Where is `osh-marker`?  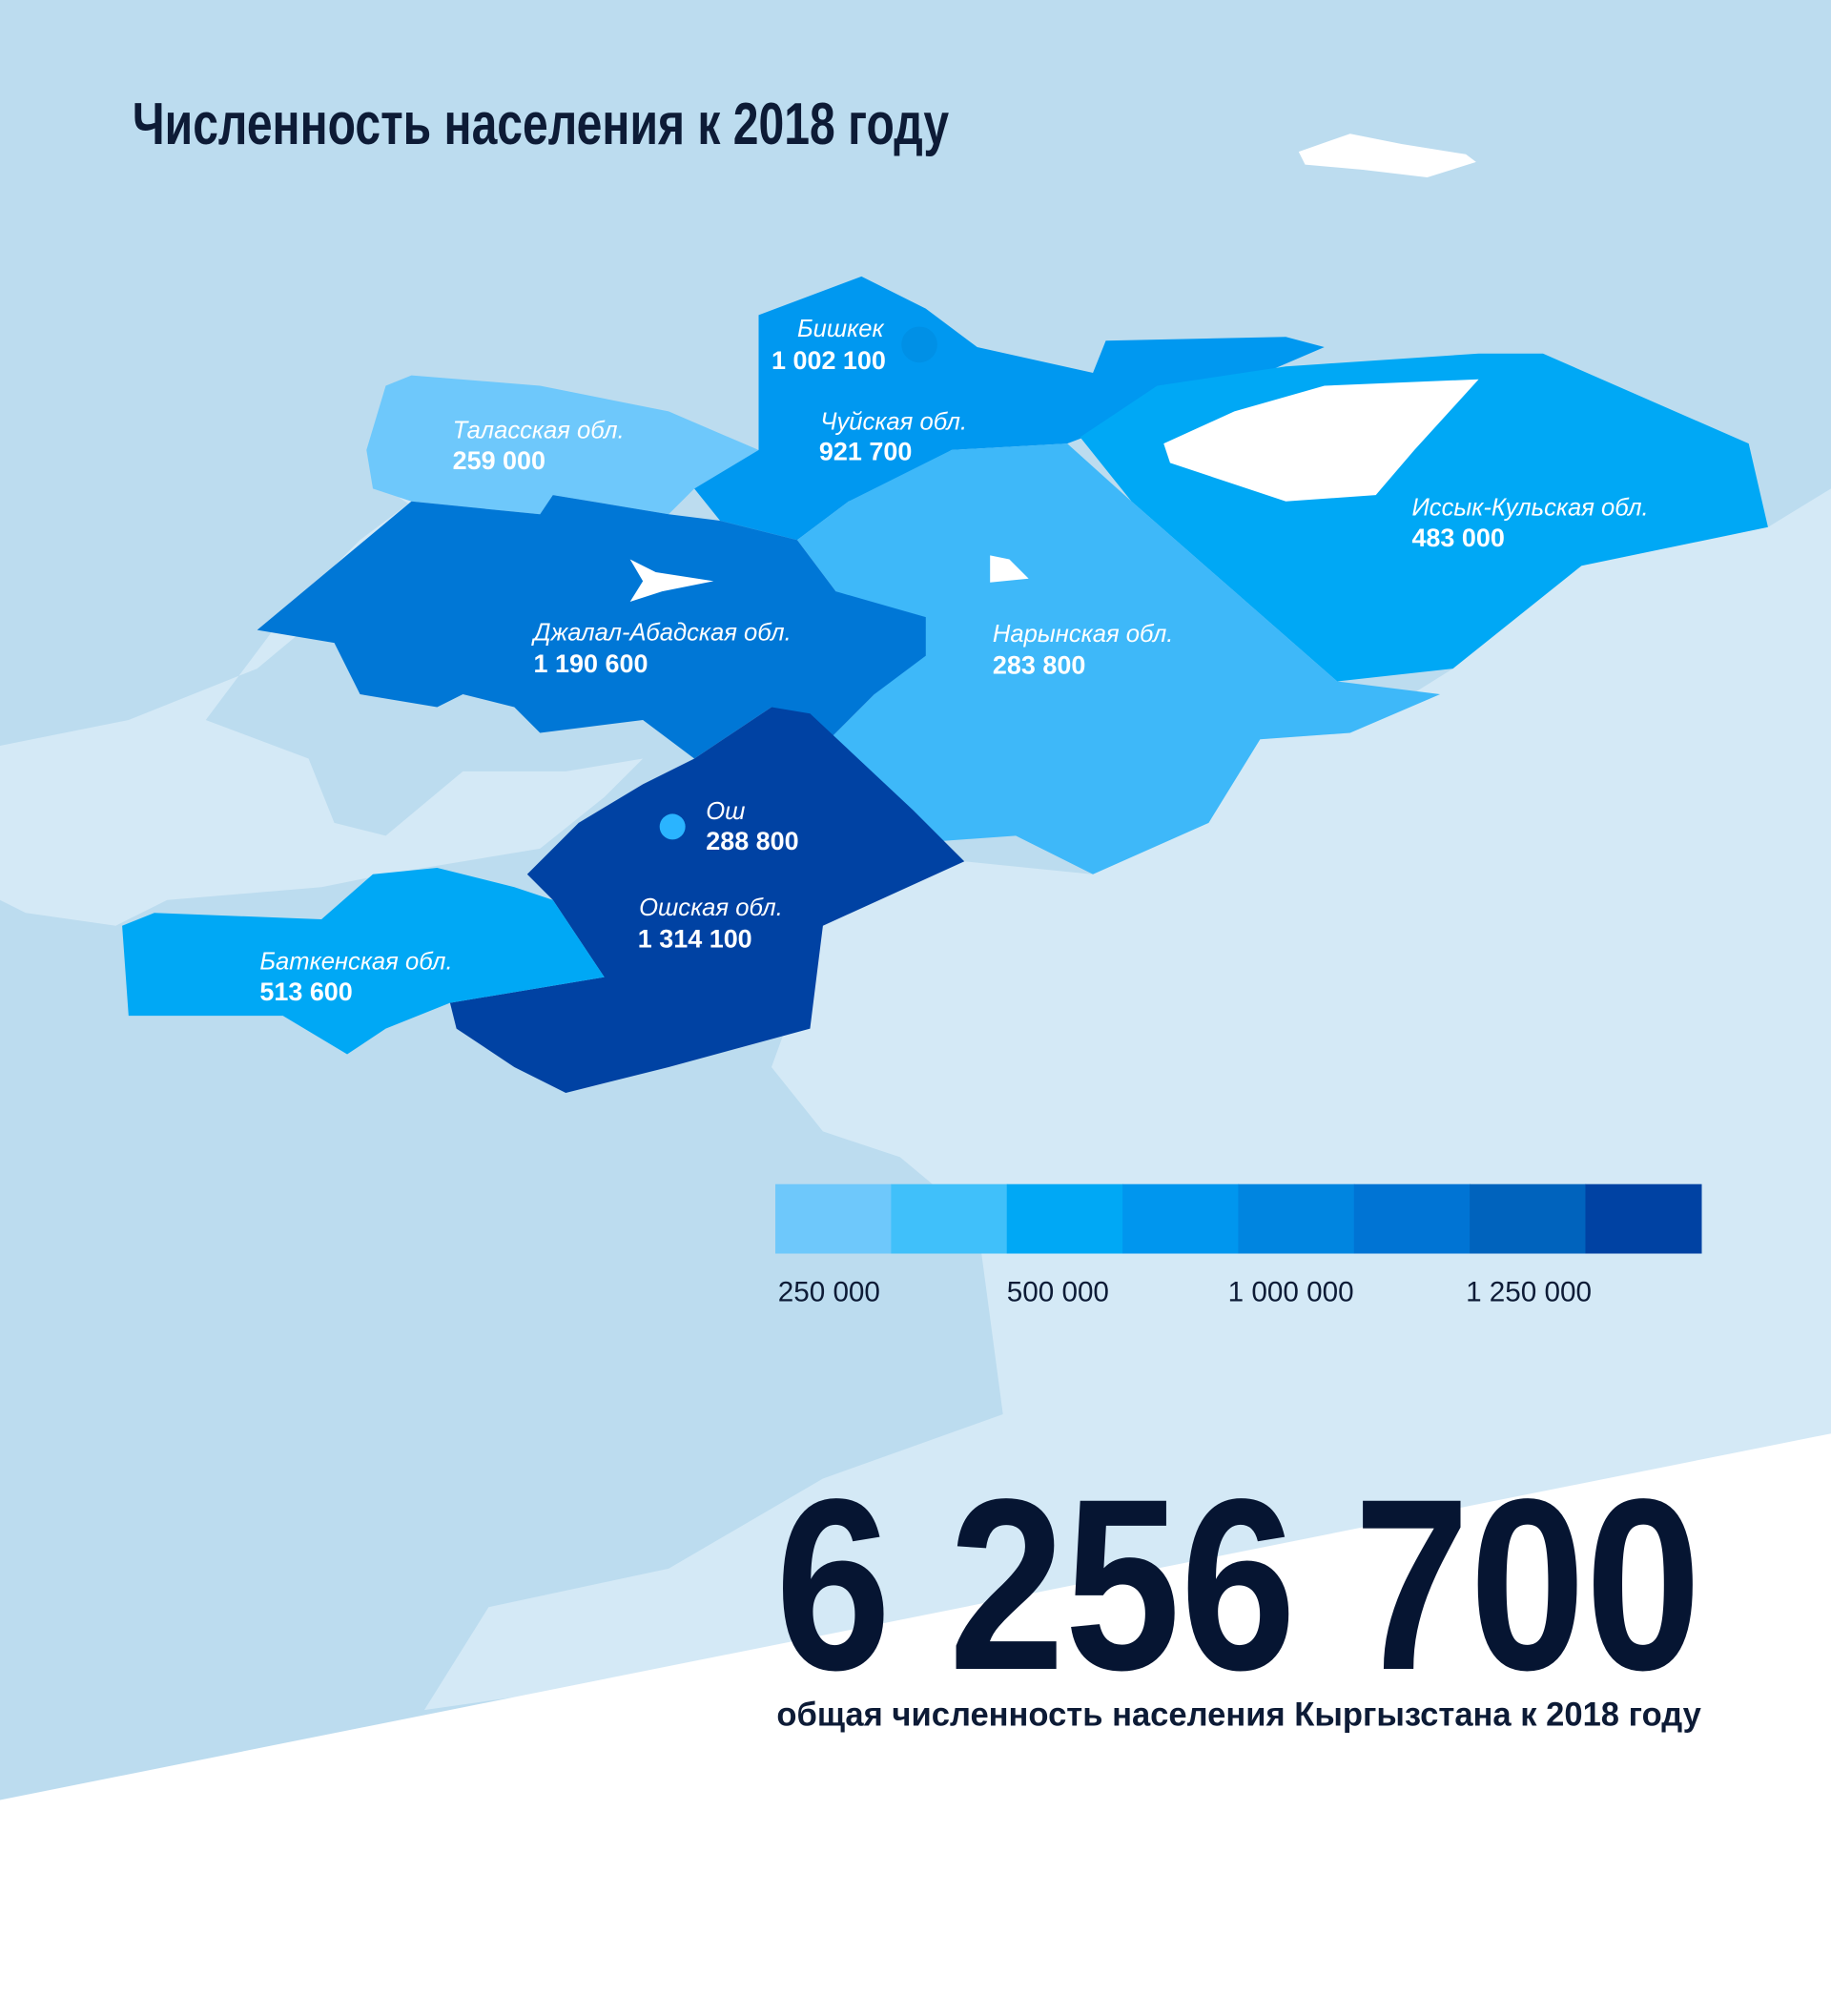
osh-marker is located at coordinates (673, 826).